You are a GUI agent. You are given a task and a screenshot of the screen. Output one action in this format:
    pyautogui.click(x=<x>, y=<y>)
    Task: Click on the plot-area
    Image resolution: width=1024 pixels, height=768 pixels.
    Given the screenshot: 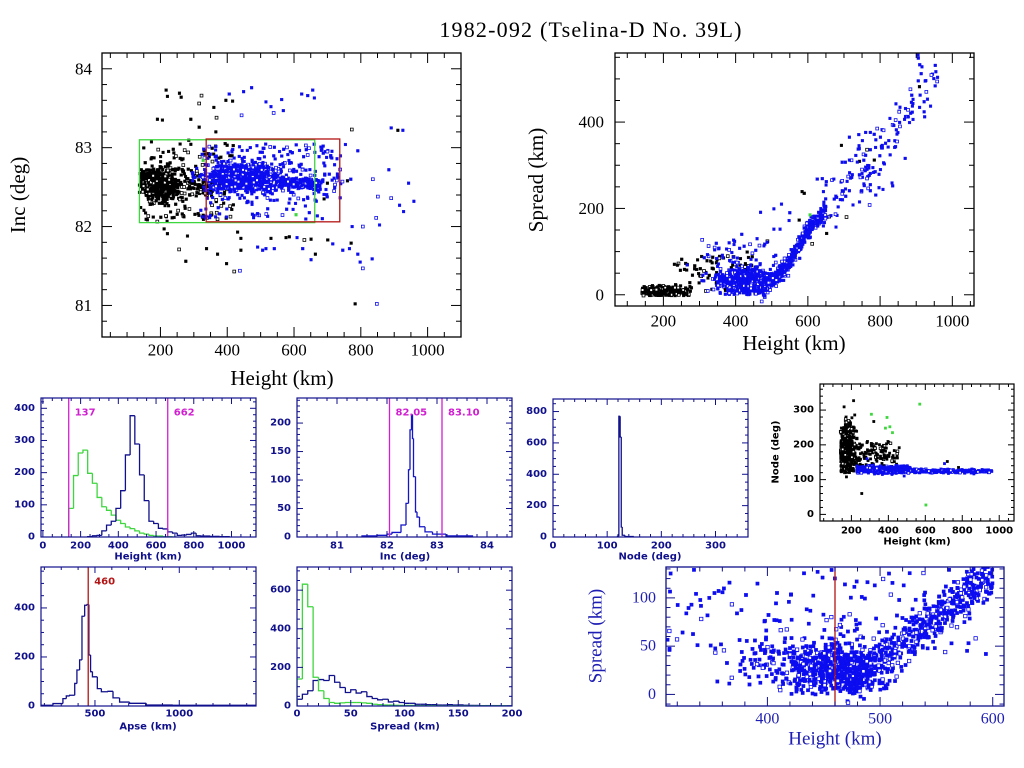 What is the action you would take?
    pyautogui.click(x=276, y=196)
    